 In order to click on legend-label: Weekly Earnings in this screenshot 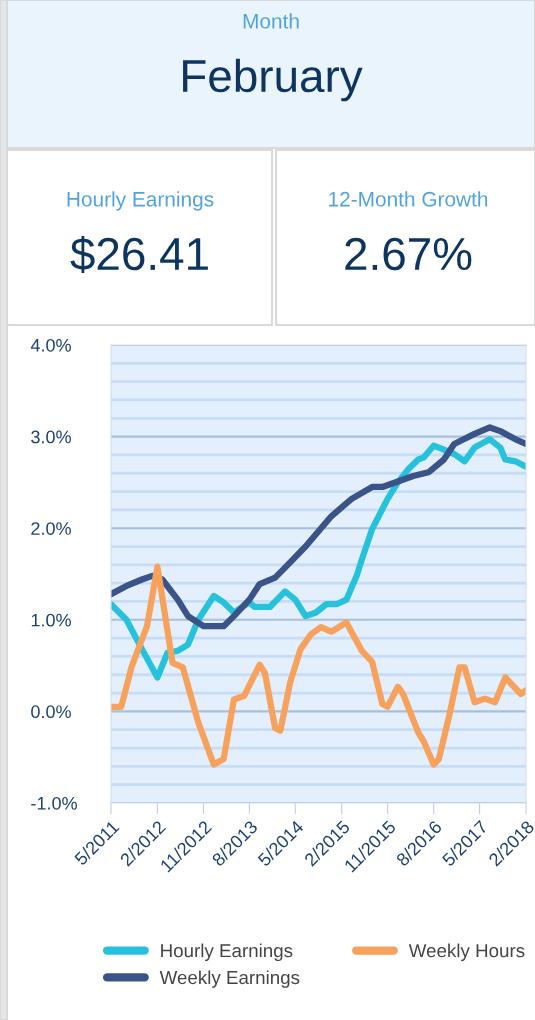, I will do `click(229, 979)`.